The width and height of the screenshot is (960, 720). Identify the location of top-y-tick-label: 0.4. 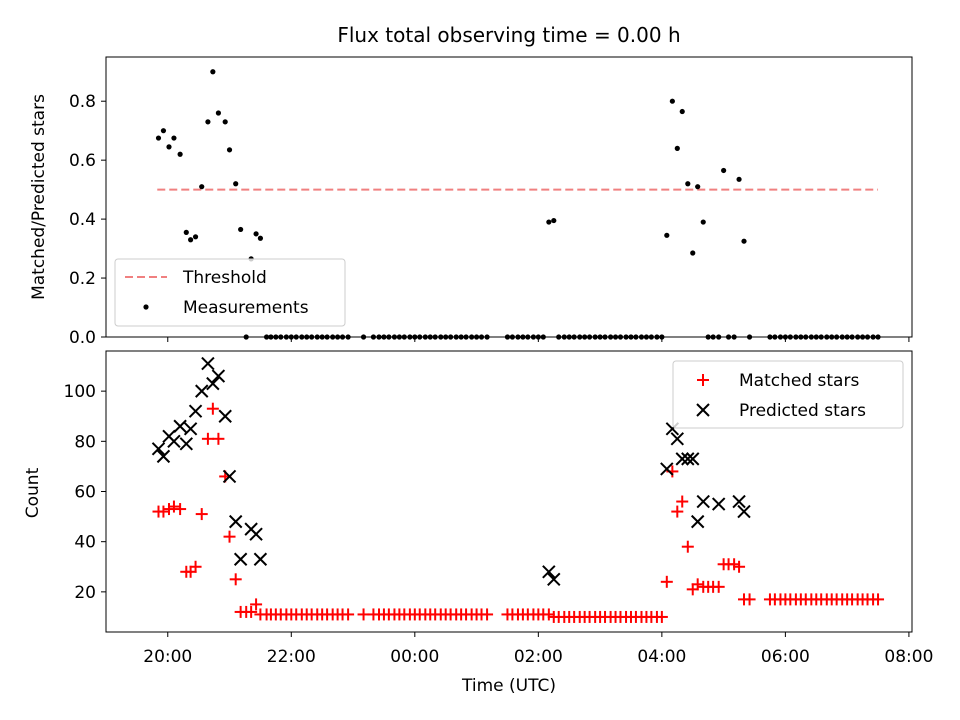
(82, 220).